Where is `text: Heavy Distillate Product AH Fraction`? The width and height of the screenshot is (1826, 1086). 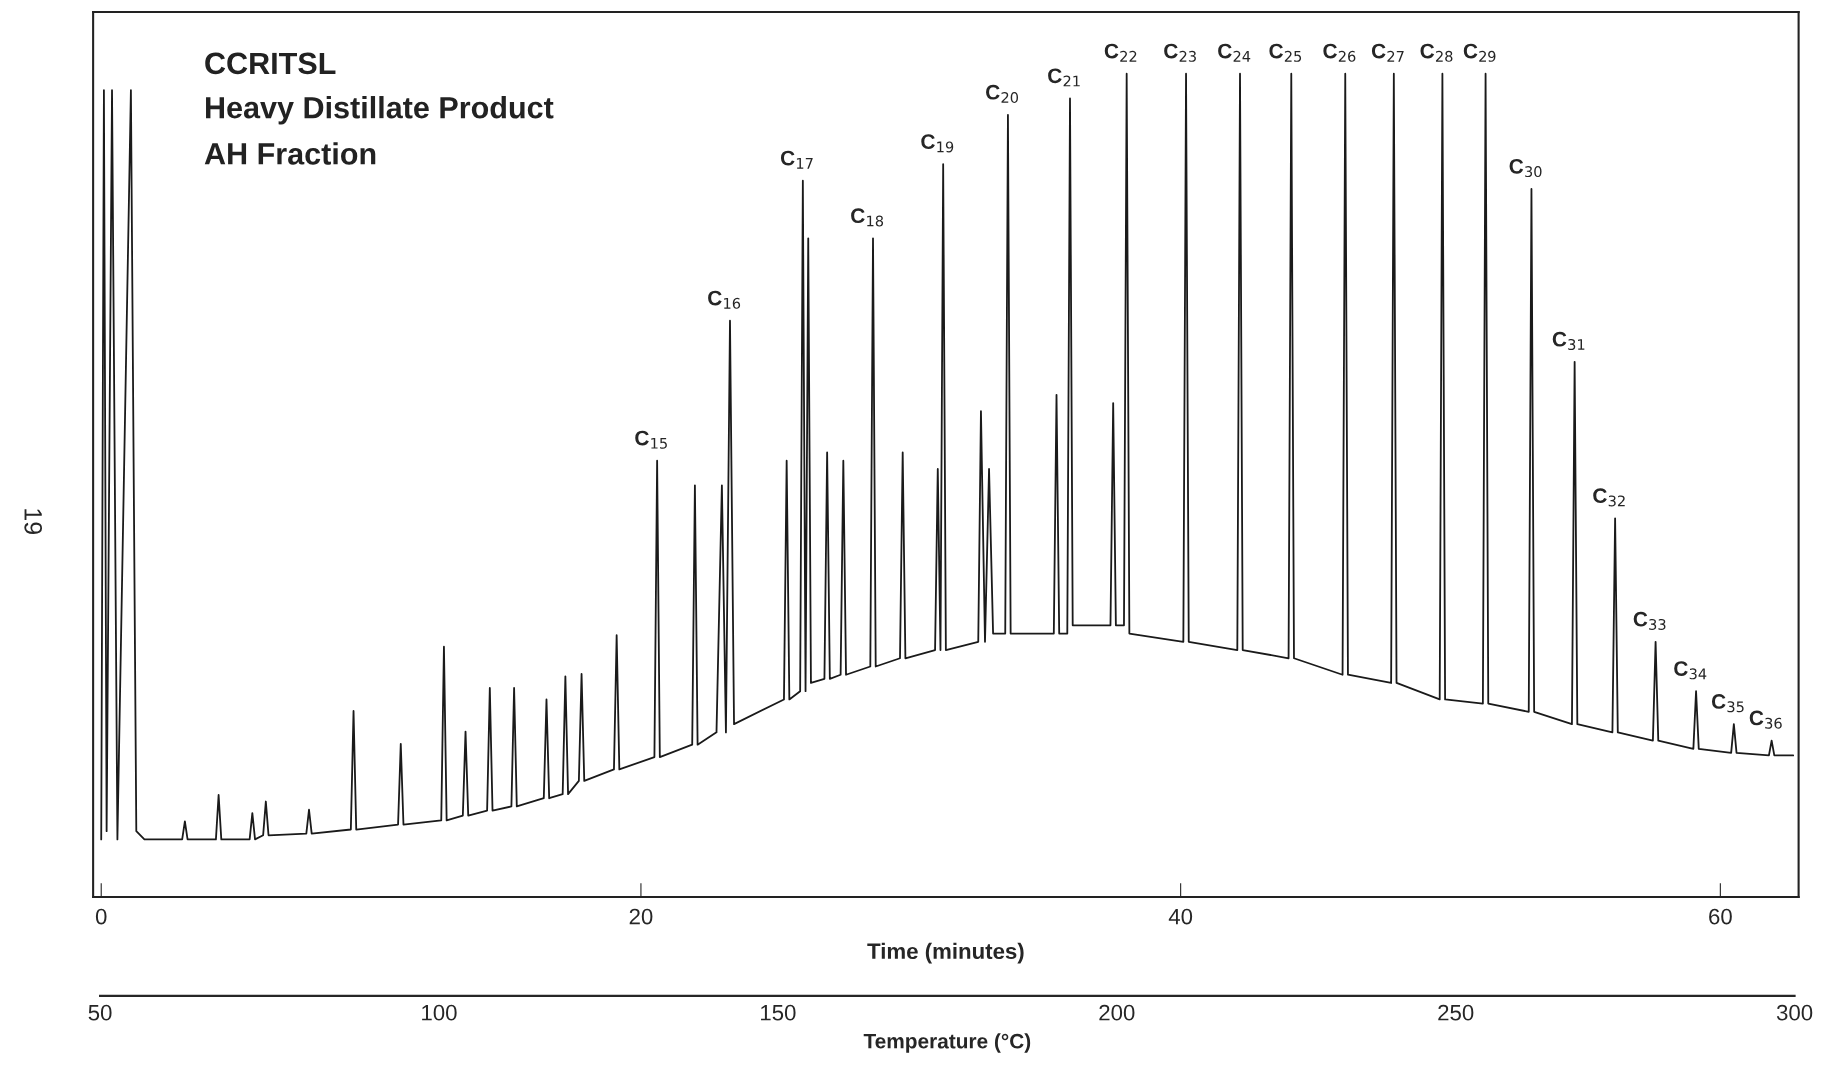
text: Heavy Distillate Product AH Fraction is located at coordinates (379, 130).